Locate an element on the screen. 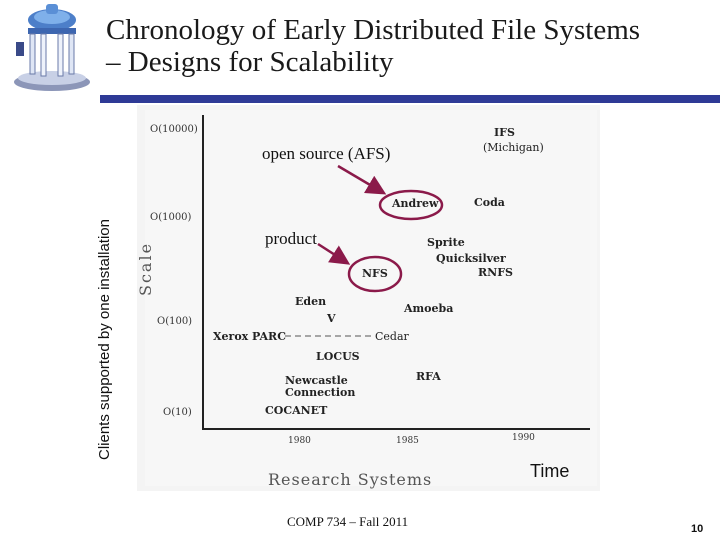 The image size is (720, 540). title-divider is located at coordinates (410, 99).